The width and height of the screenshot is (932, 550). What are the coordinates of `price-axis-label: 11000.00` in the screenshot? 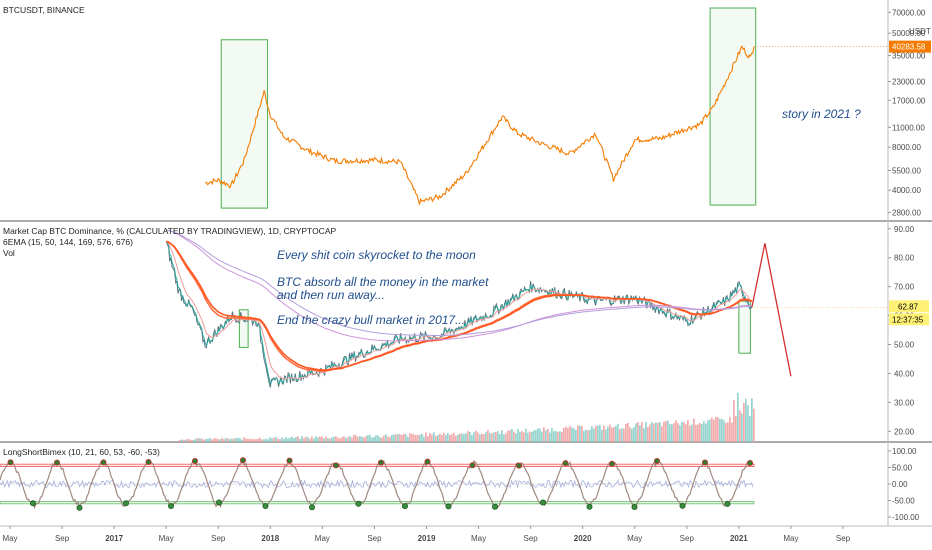 It's located at (908, 127).